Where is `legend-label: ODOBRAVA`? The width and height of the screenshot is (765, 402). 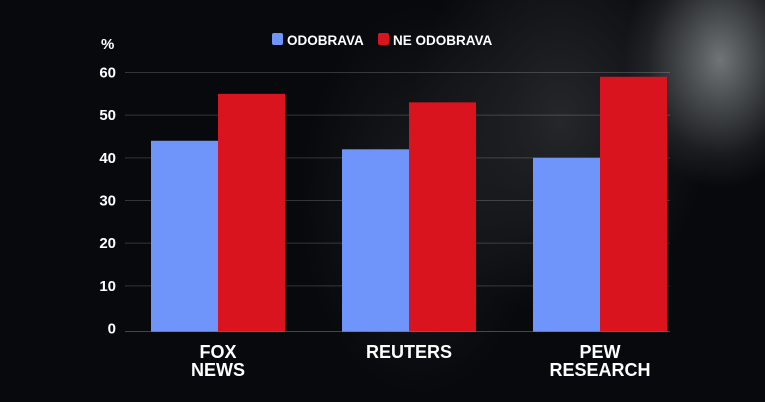 legend-label: ODOBRAVA is located at coordinates (325, 40).